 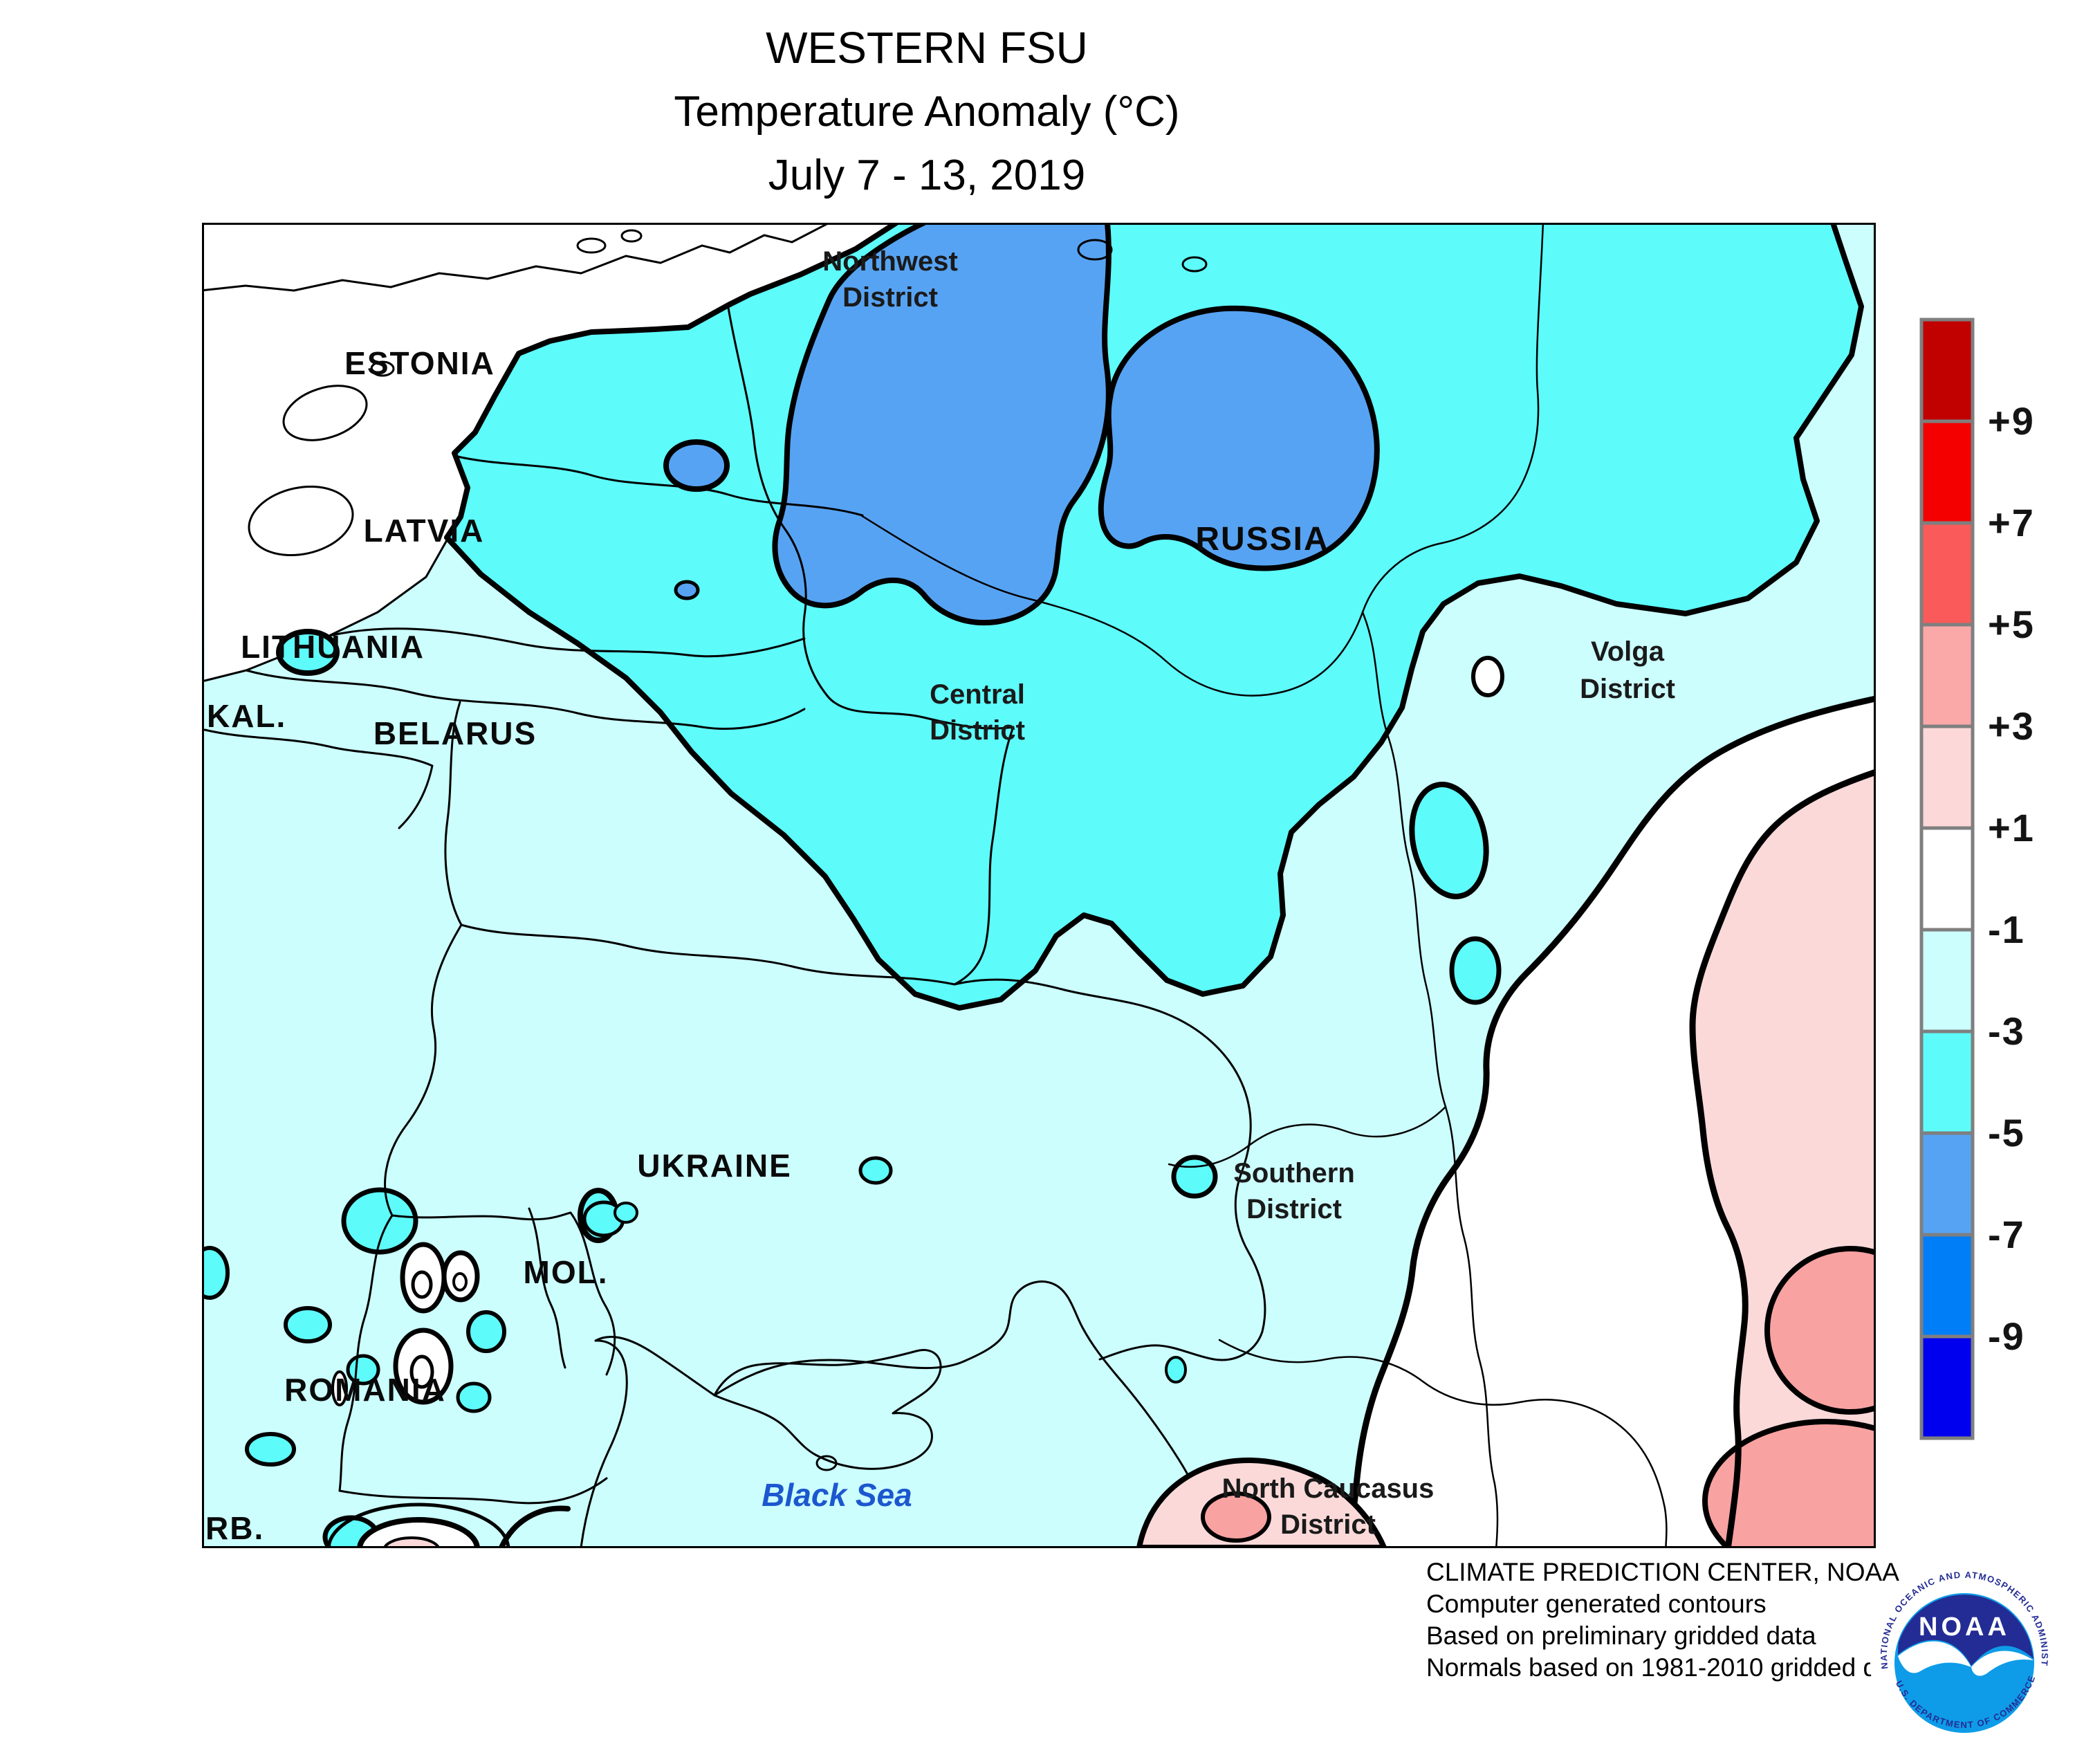 I want to click on border-central-volga, so click(x=1404, y=859).